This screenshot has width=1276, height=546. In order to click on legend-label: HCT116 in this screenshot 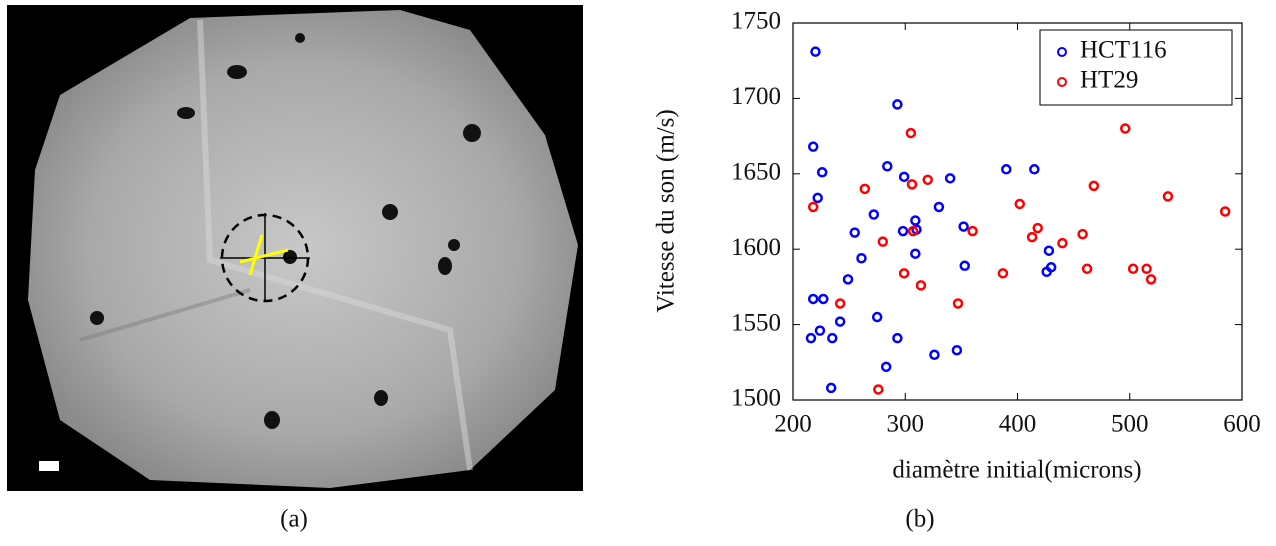, I will do `click(1123, 50)`.